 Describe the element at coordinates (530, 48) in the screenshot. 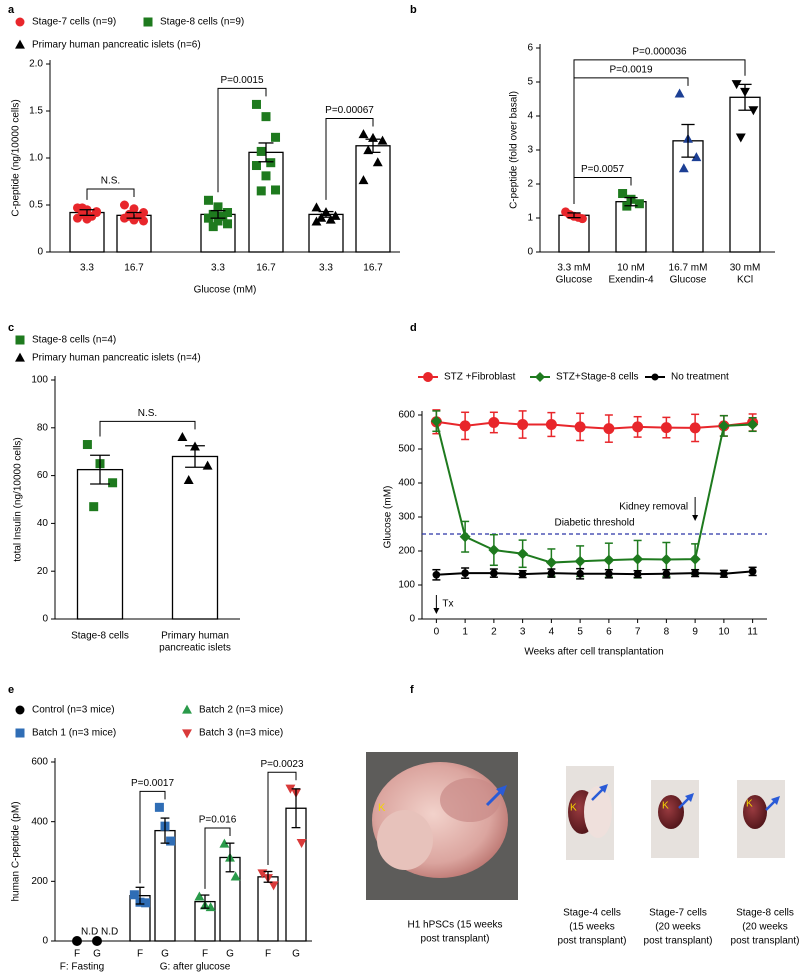

I see `y-tick-label: 6` at that location.